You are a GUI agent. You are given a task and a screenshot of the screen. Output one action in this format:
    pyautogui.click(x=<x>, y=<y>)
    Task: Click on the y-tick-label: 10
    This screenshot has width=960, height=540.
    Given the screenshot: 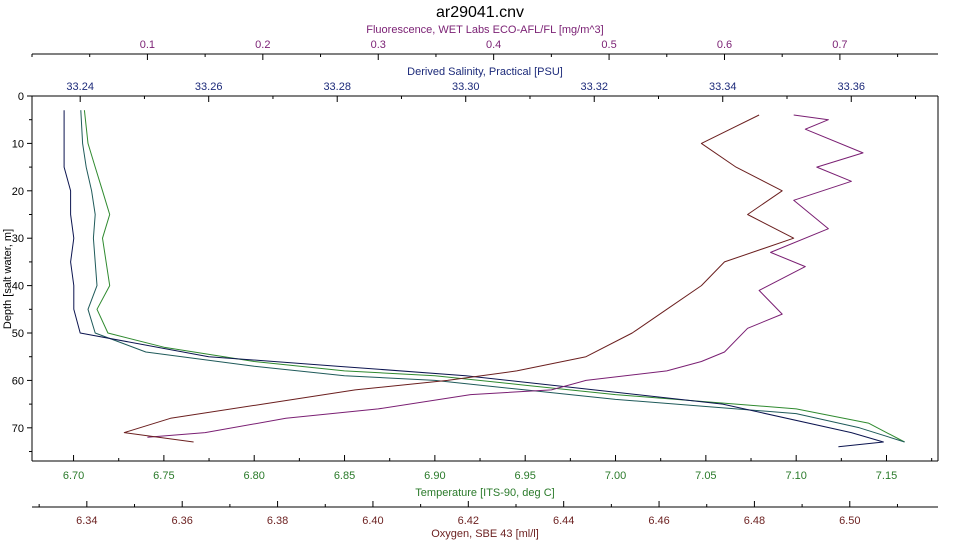 What is the action you would take?
    pyautogui.click(x=18, y=144)
    